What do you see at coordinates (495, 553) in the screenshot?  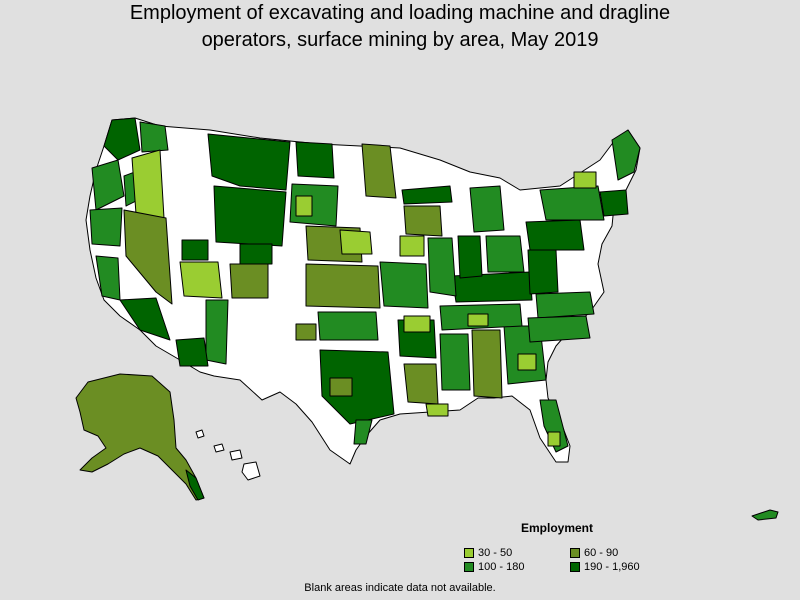 I see `legend-label: 30 - 50` at bounding box center [495, 553].